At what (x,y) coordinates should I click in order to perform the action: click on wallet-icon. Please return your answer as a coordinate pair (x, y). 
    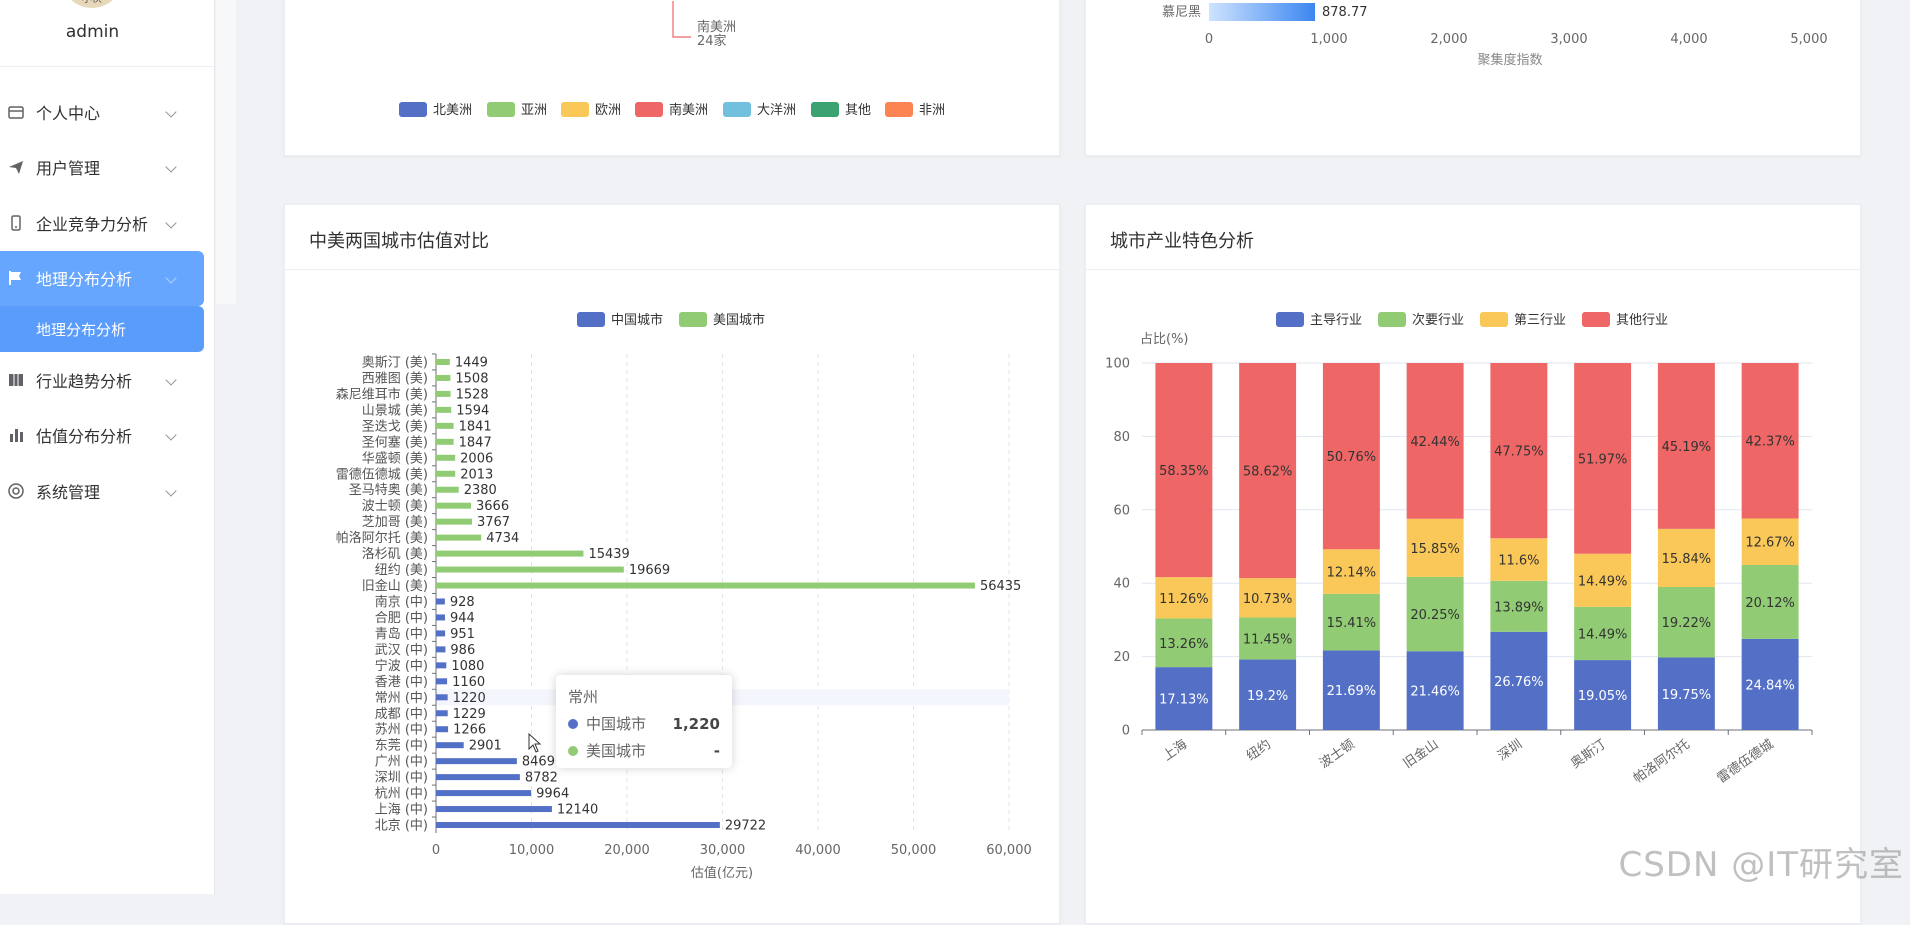
    Looking at the image, I should click on (16, 112).